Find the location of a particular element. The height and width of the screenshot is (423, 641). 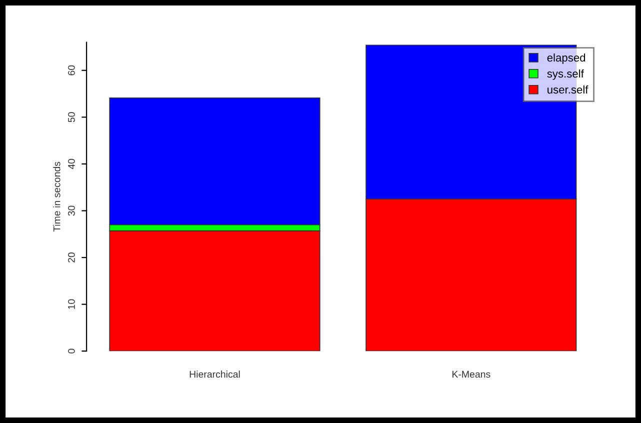

y-tick-label: 0 is located at coordinates (71, 351).